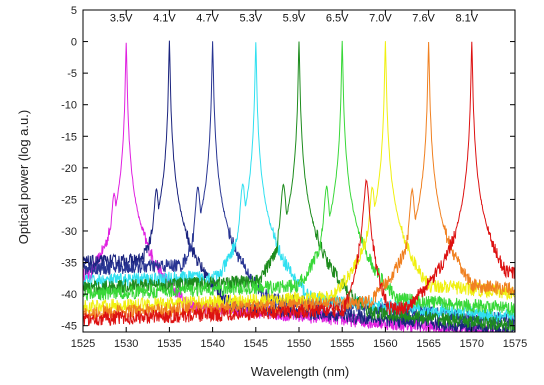 The height and width of the screenshot is (385, 544). I want to click on y-tick-label: -30, so click(69, 232).